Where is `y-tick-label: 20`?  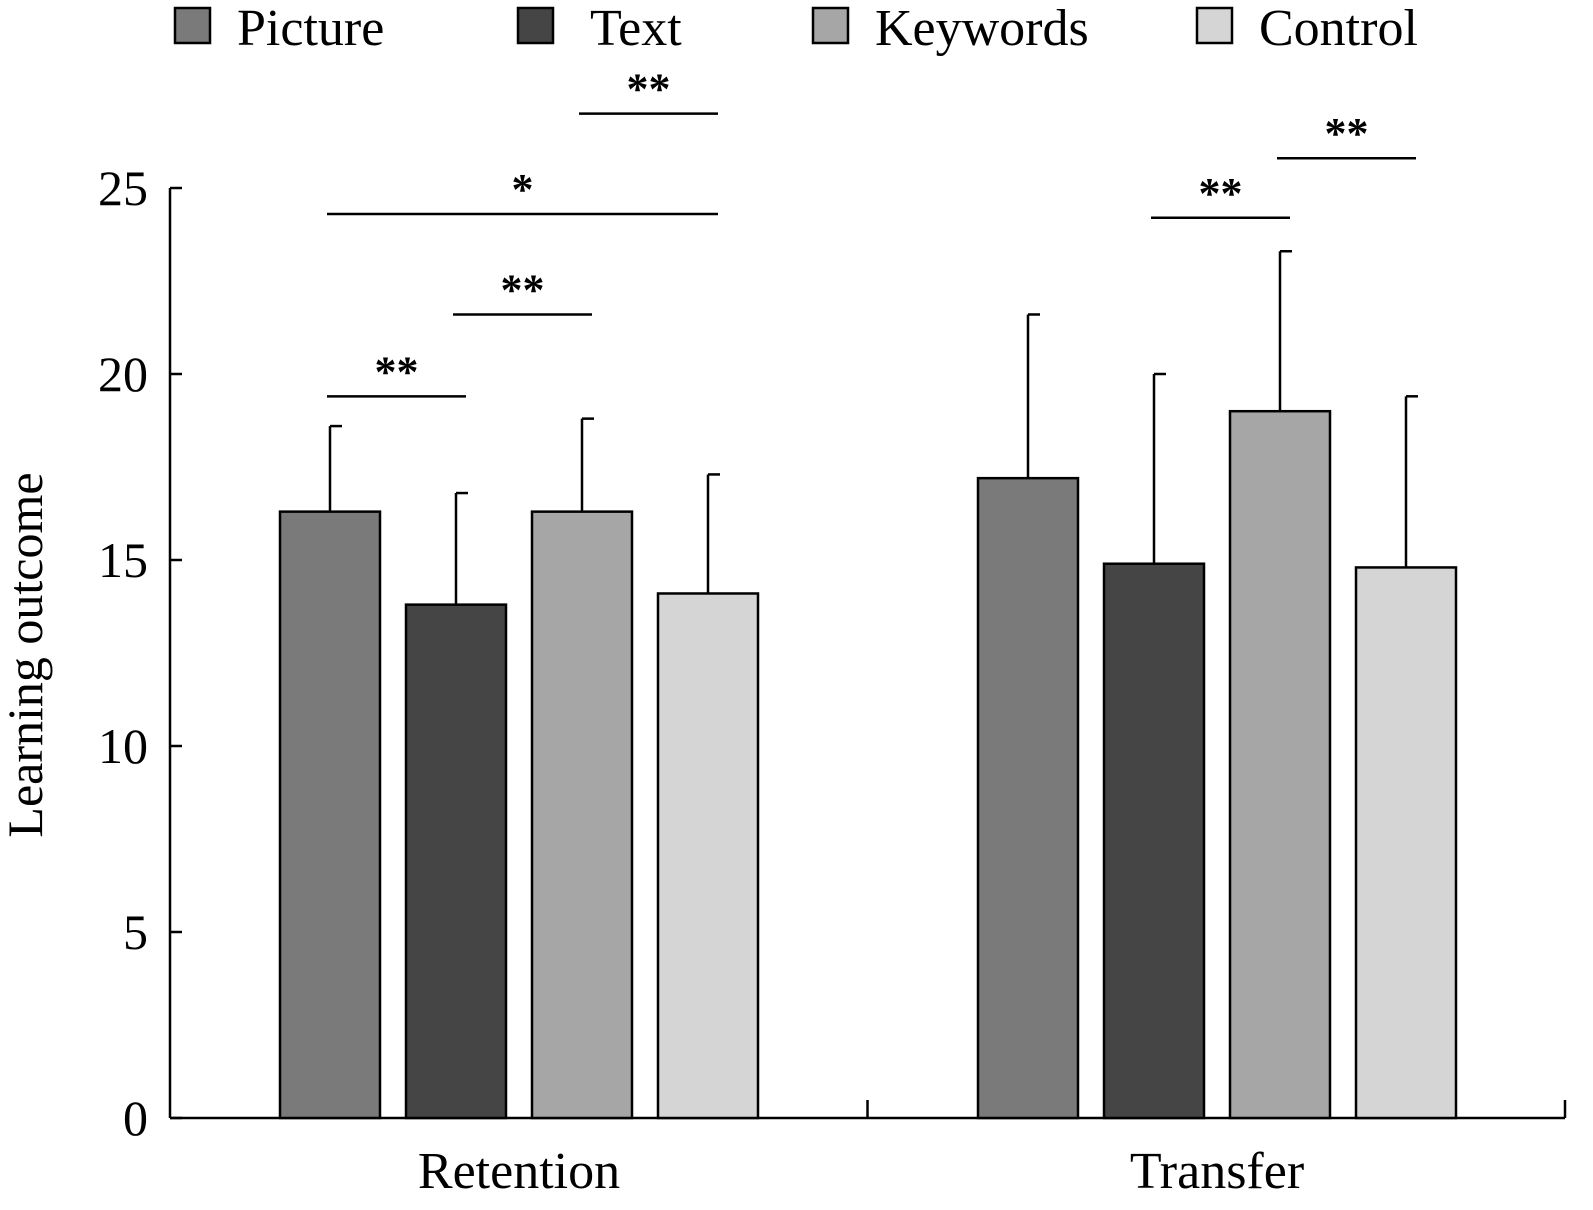
y-tick-label: 20 is located at coordinates (123, 374).